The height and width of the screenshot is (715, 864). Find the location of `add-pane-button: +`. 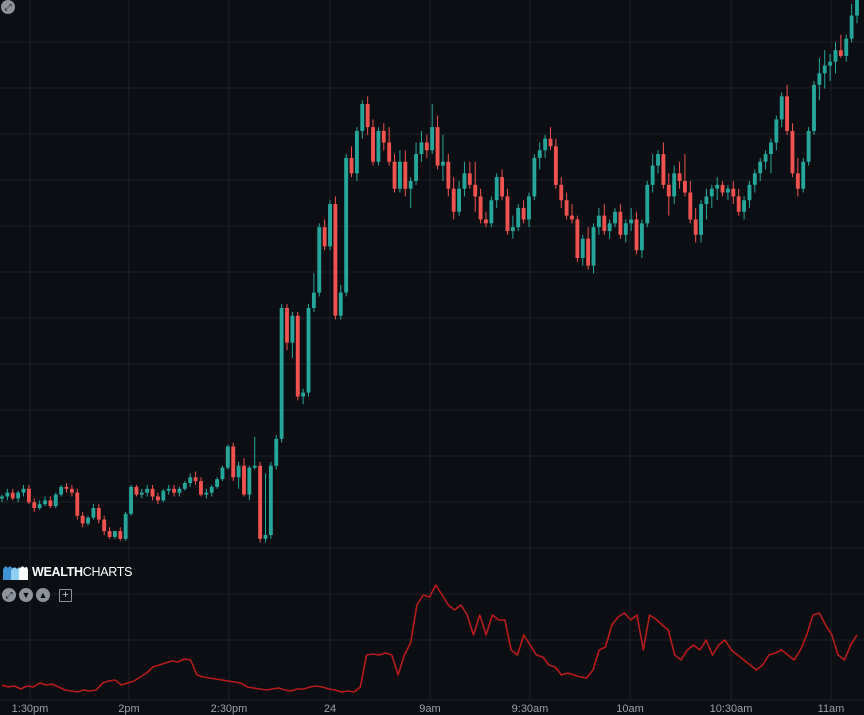

add-pane-button: + is located at coordinates (65, 595).